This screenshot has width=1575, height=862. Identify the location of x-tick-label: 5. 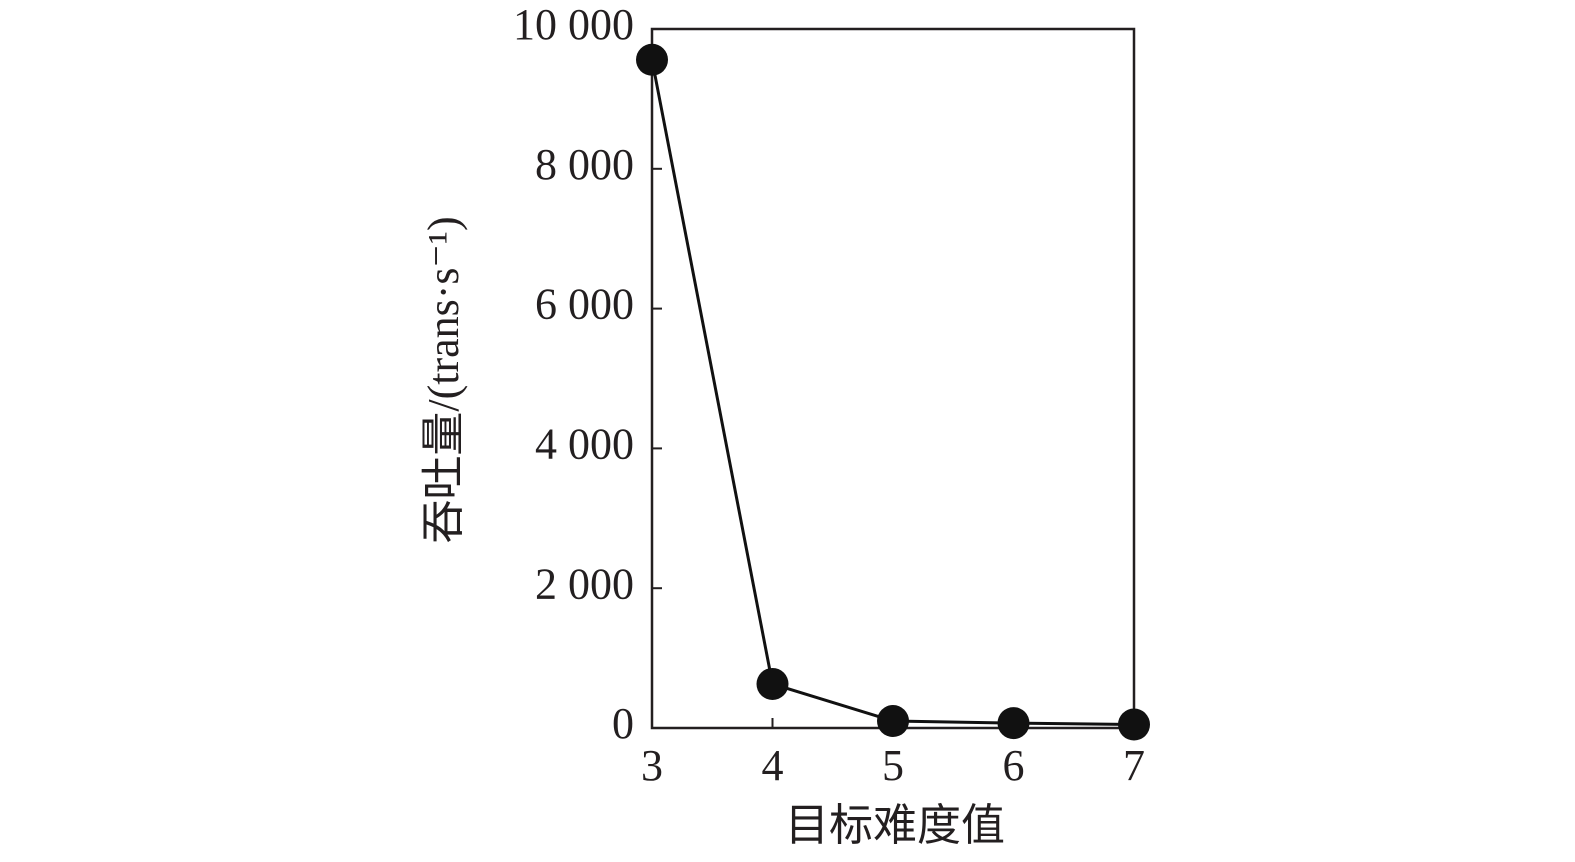
(893, 765).